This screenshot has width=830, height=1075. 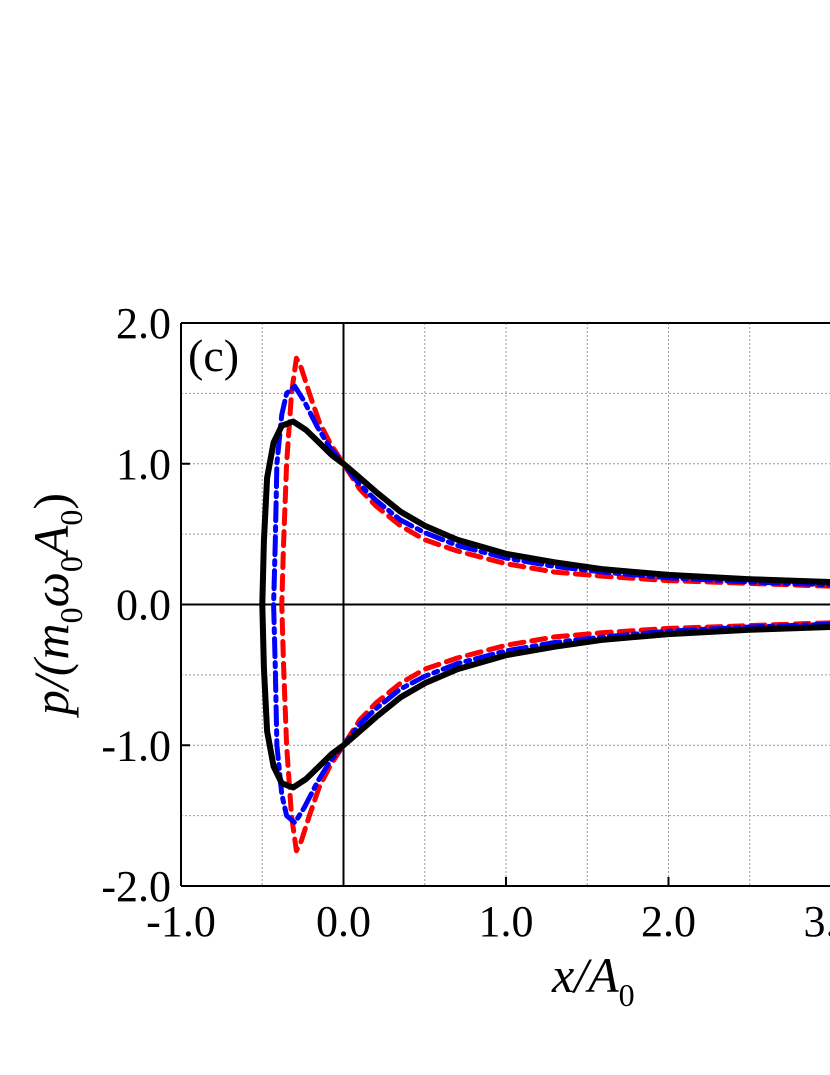 I want to click on x-tick-label: 0.0, so click(x=343, y=921).